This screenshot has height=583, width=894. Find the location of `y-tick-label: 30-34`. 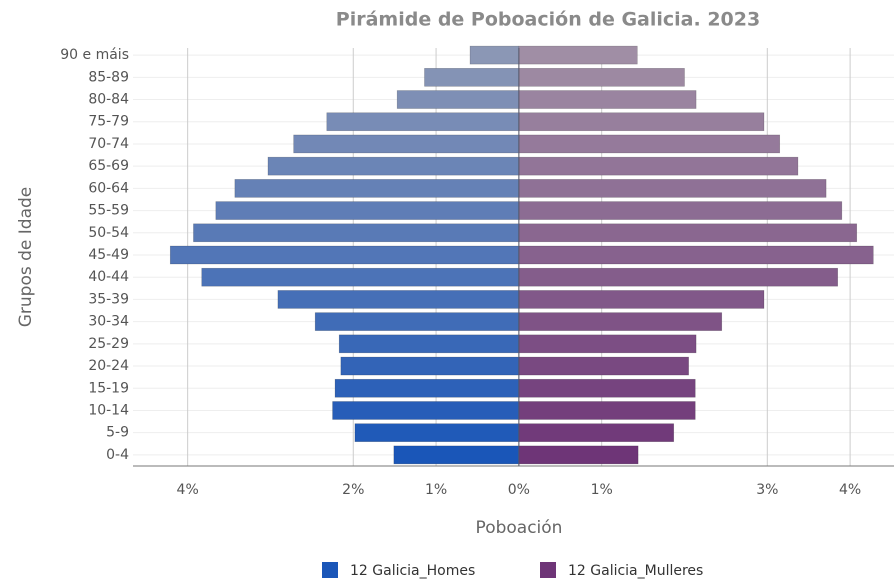

y-tick-label: 30-34 is located at coordinates (108, 322).